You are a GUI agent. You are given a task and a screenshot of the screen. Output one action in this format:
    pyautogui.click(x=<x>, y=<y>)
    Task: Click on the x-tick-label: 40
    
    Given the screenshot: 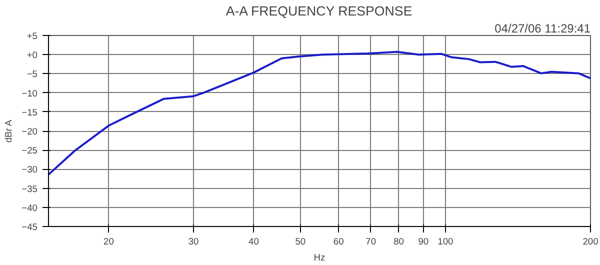 What is the action you would take?
    pyautogui.click(x=253, y=241)
    